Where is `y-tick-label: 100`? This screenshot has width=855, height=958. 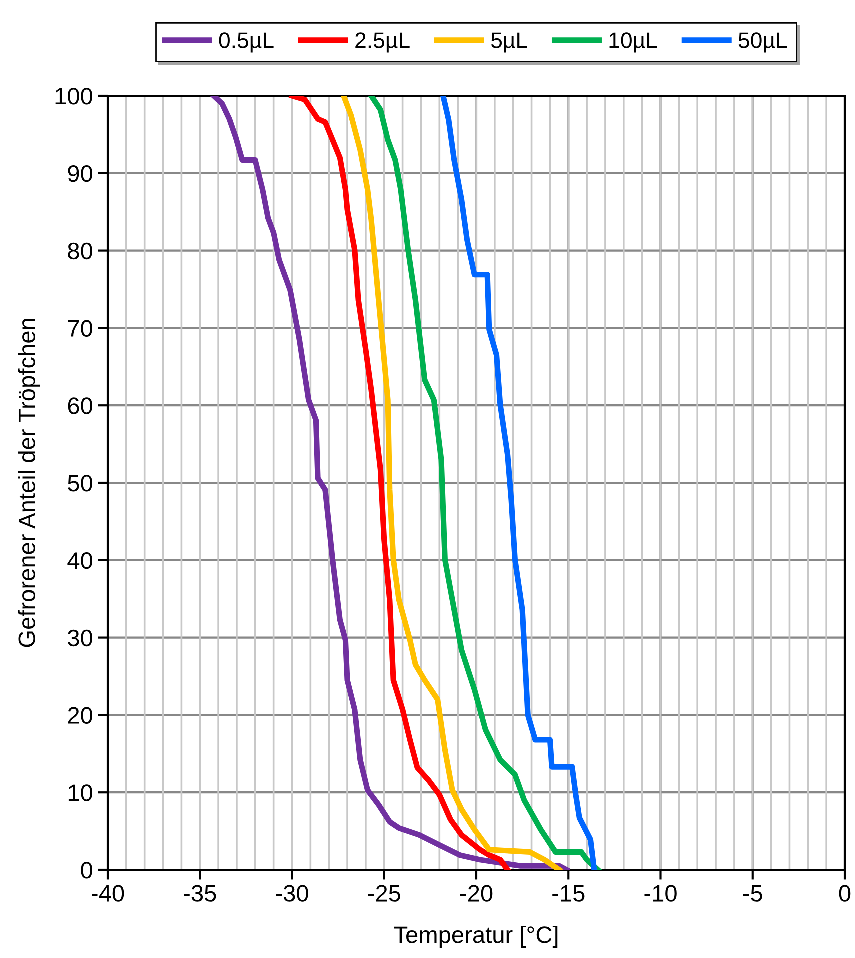 y-tick-label: 100 is located at coordinates (74, 96).